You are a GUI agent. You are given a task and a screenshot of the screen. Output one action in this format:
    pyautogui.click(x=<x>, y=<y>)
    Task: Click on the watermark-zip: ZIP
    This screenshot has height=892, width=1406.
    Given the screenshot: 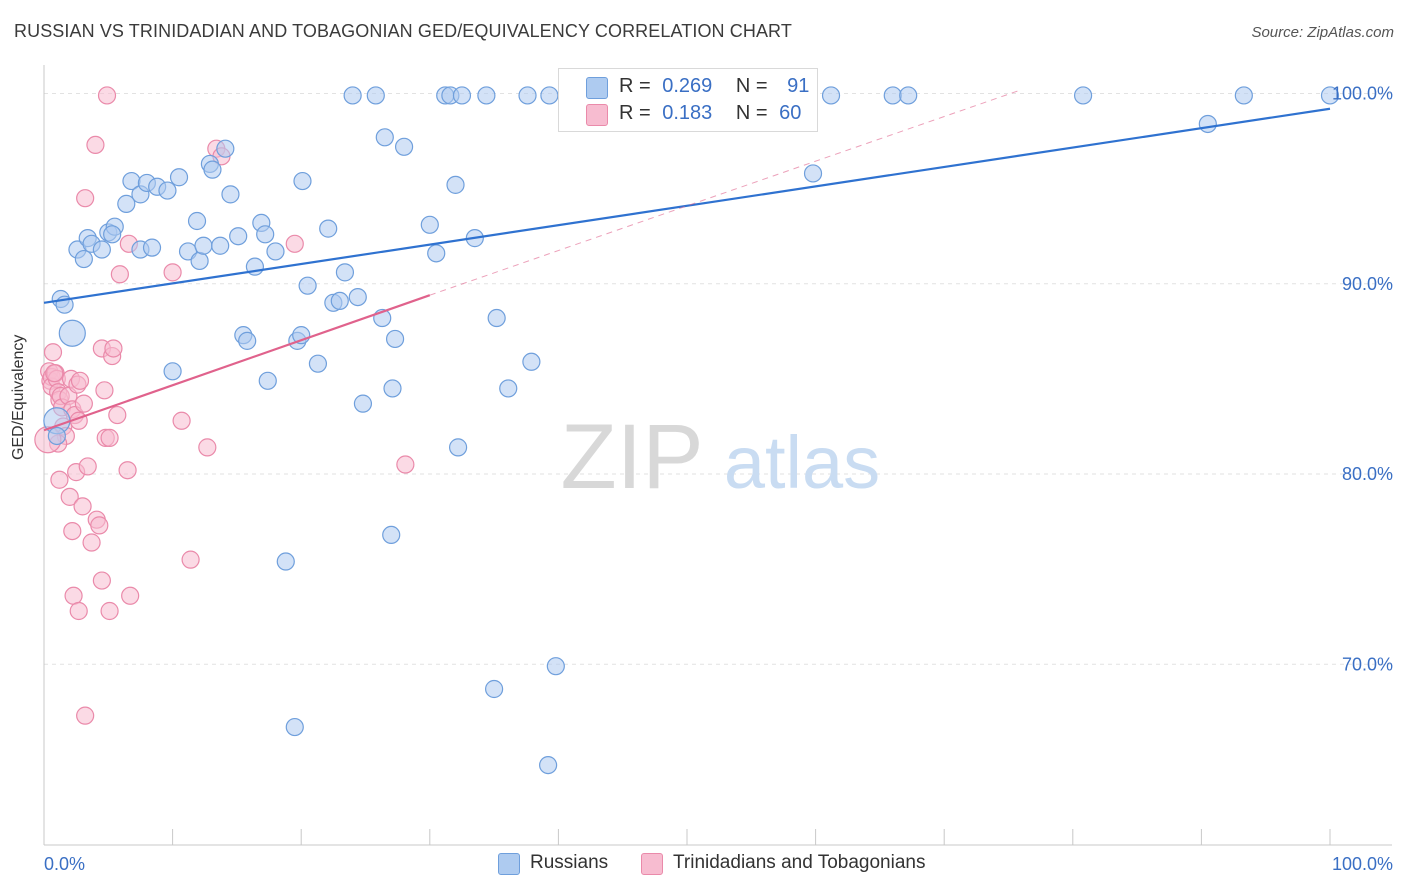 What is the action you would take?
    pyautogui.click(x=631, y=457)
    